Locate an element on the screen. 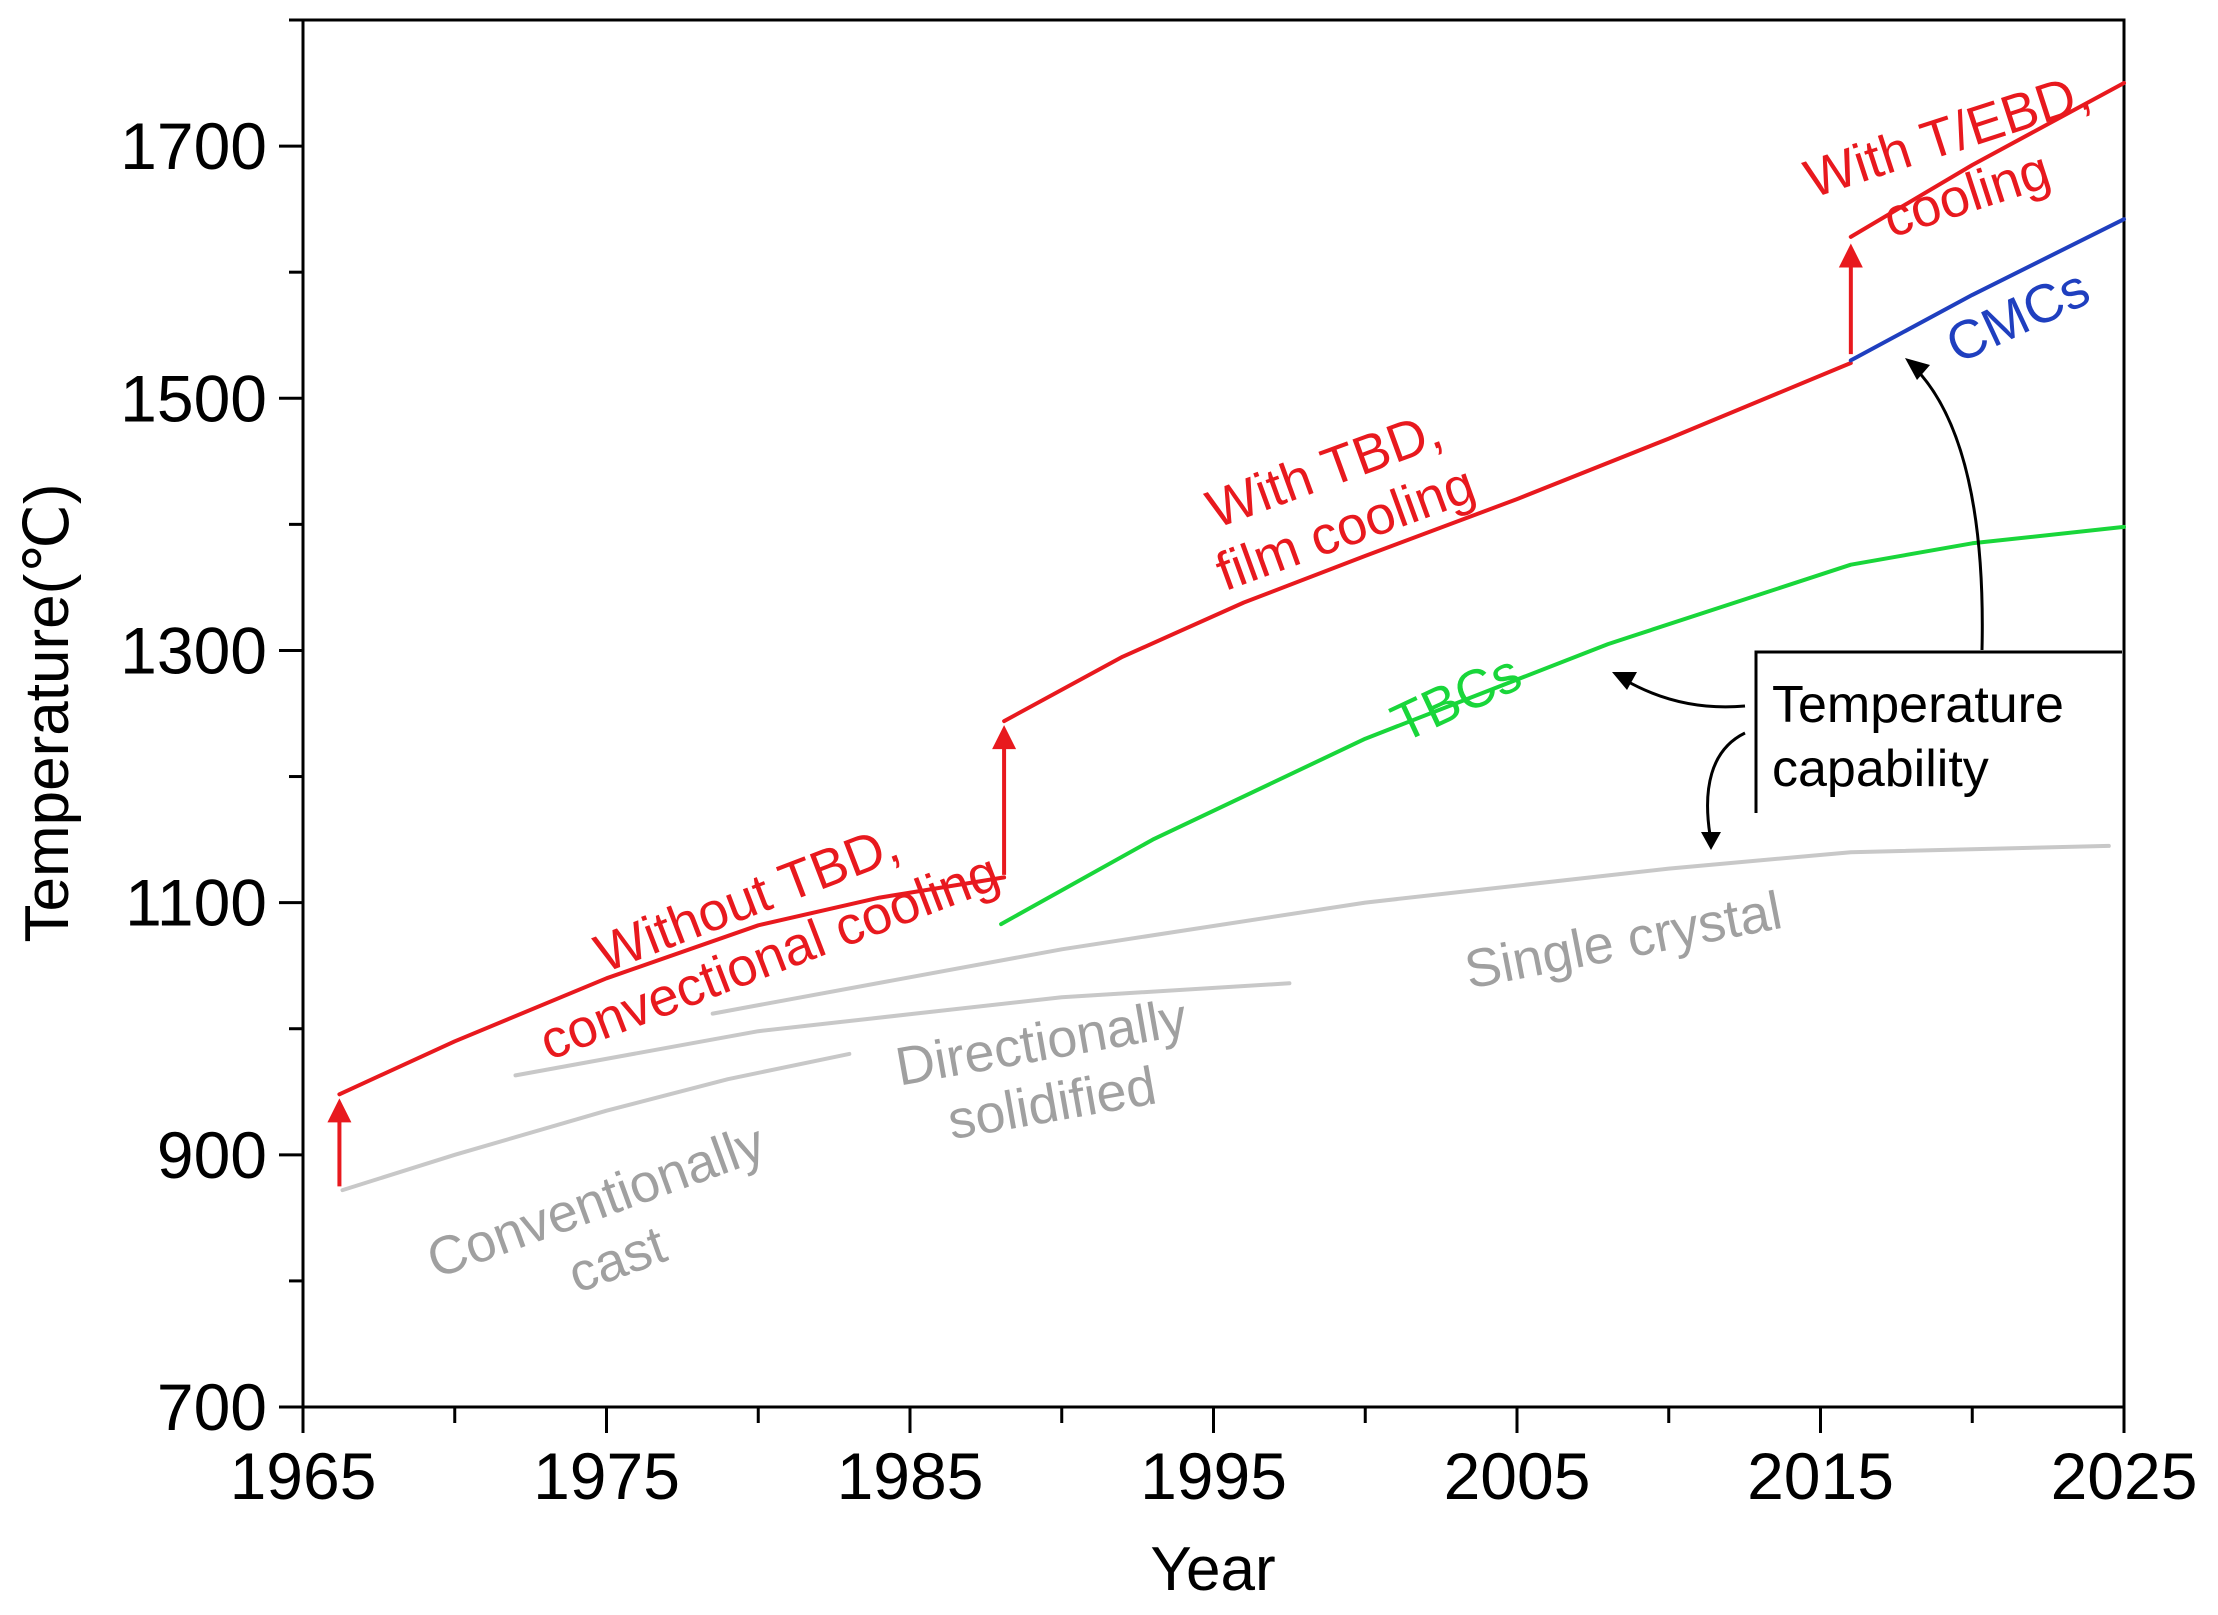 The width and height of the screenshot is (2218, 1615). callout-line-2: capability is located at coordinates (1880, 769).